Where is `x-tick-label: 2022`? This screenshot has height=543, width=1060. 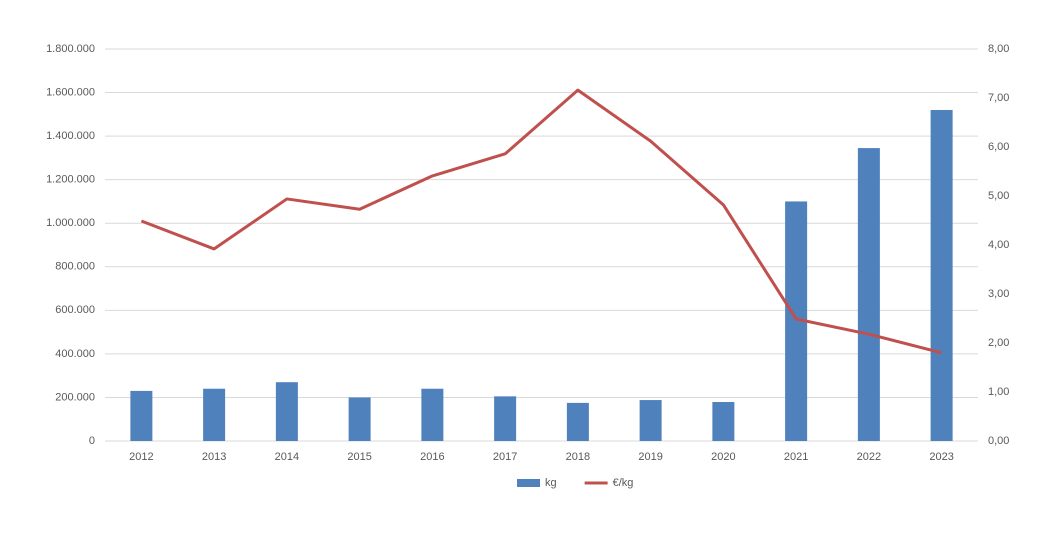 x-tick-label: 2022 is located at coordinates (869, 457).